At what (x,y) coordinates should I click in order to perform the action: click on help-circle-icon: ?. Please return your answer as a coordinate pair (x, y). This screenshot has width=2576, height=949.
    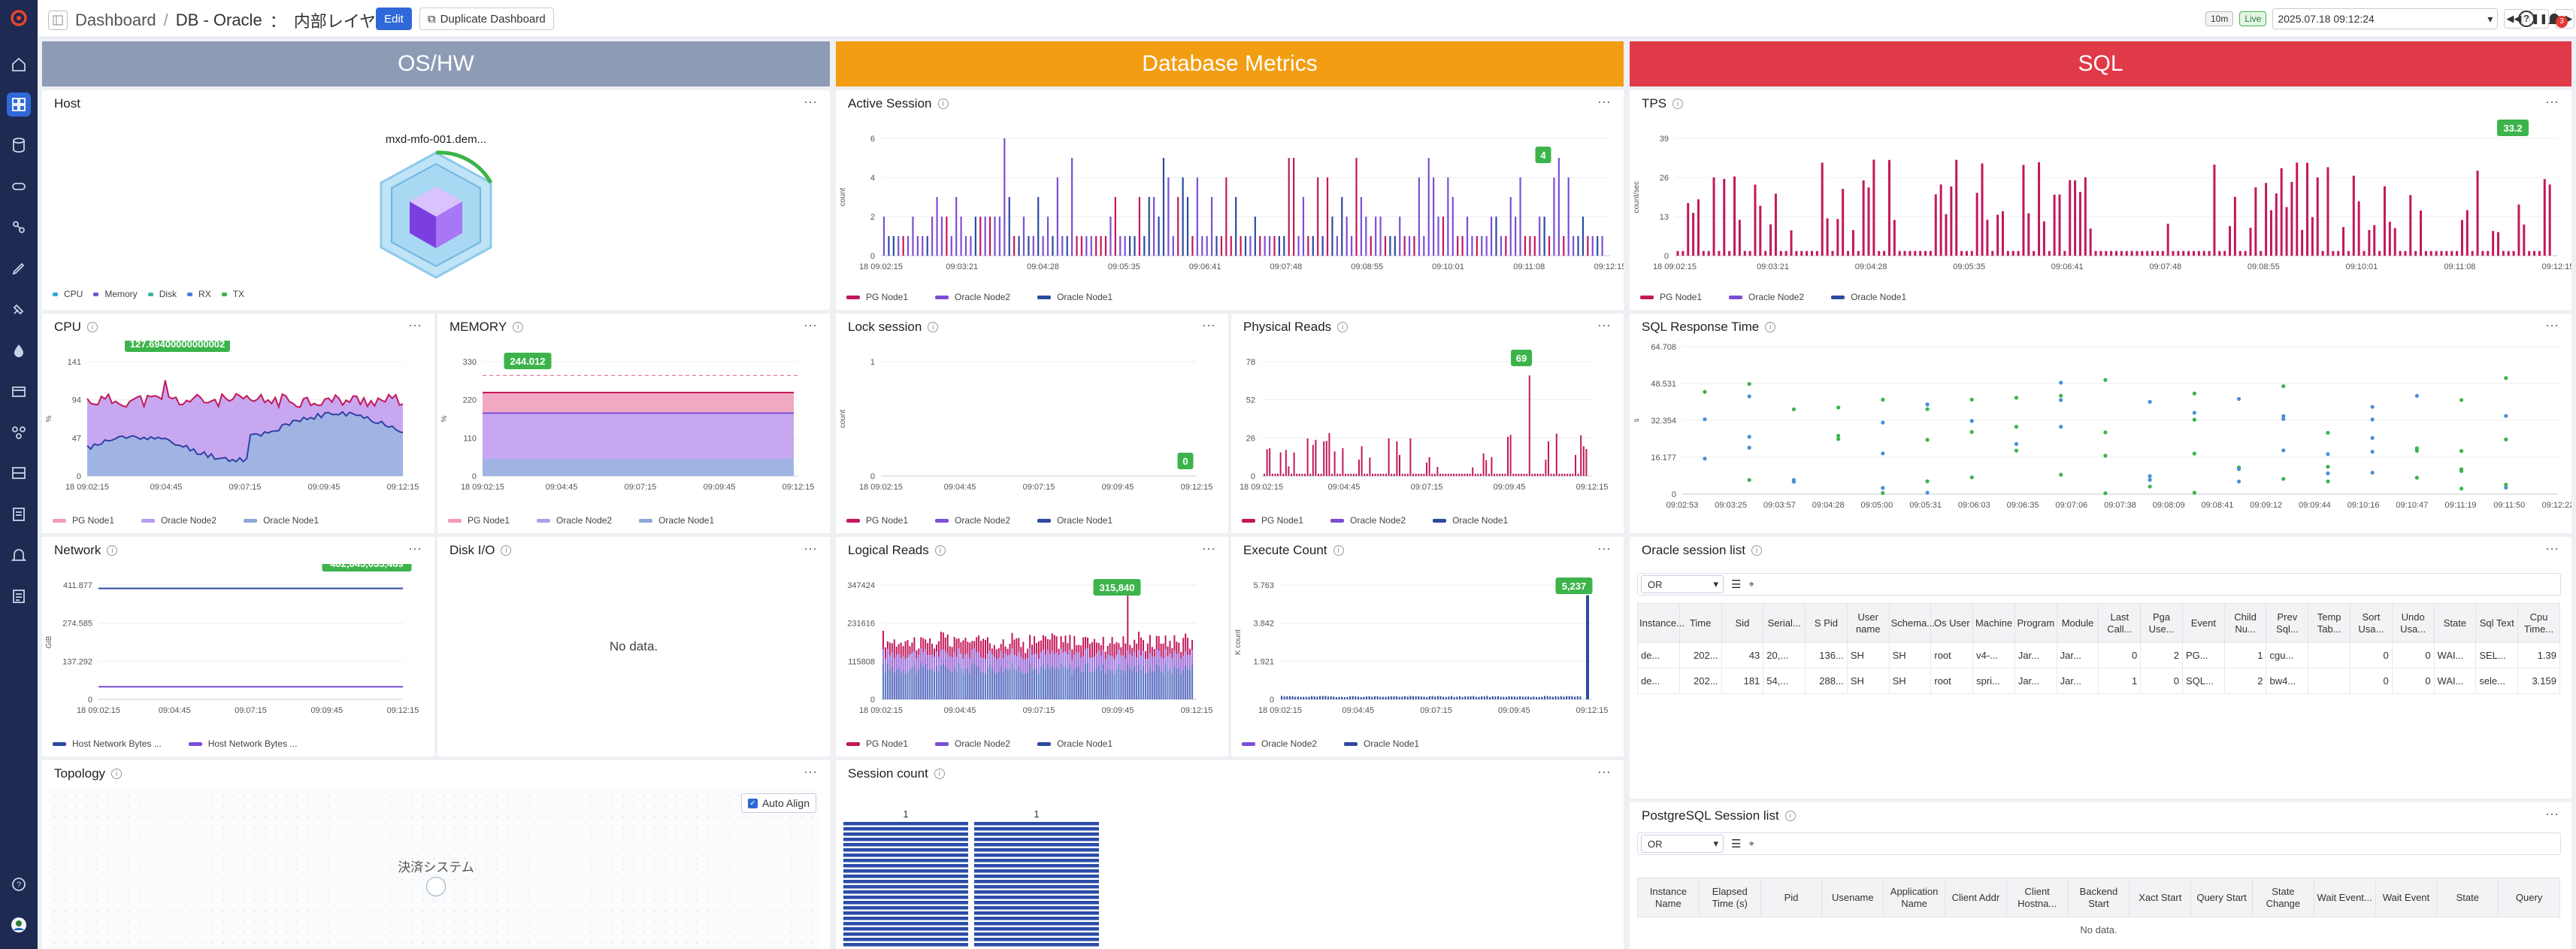
    Looking at the image, I should click on (2526, 18).